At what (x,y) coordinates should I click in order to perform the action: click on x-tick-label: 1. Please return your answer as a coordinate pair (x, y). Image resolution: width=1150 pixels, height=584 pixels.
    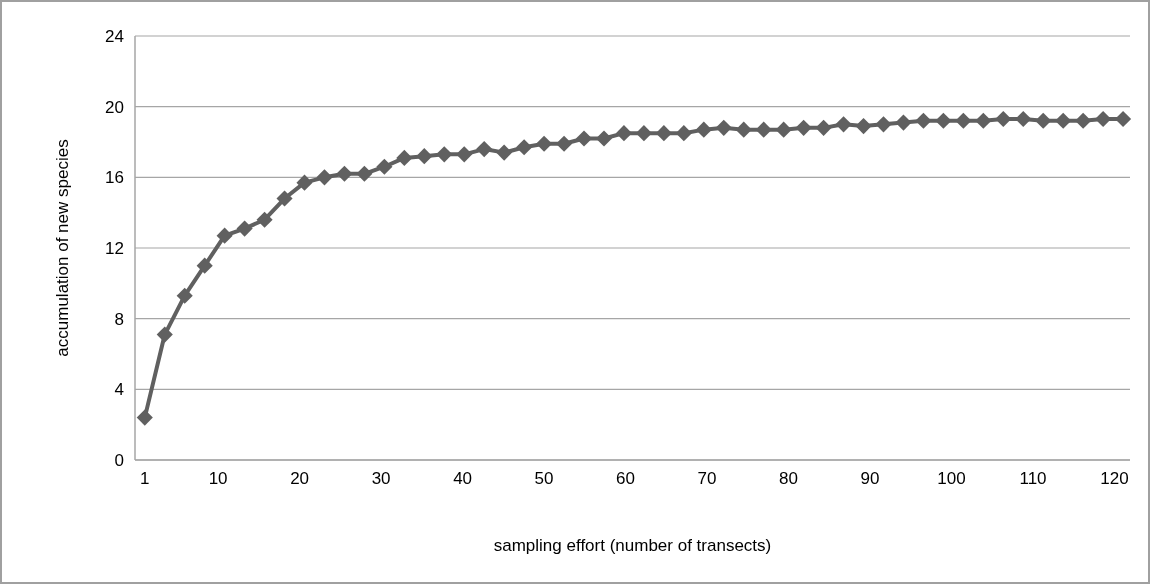
    Looking at the image, I should click on (145, 478).